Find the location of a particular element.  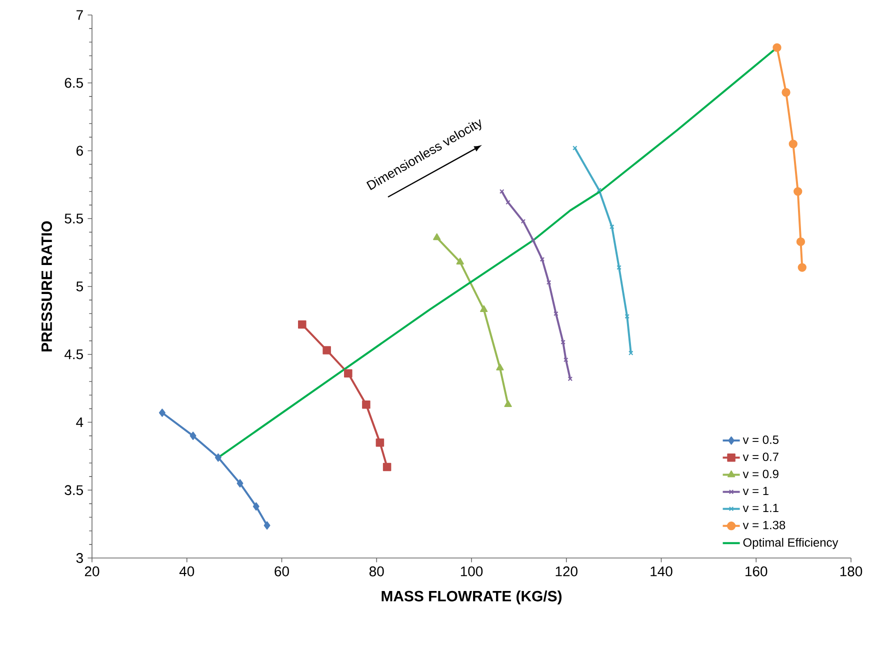

legend-label: v = 0.5 is located at coordinates (760, 439).